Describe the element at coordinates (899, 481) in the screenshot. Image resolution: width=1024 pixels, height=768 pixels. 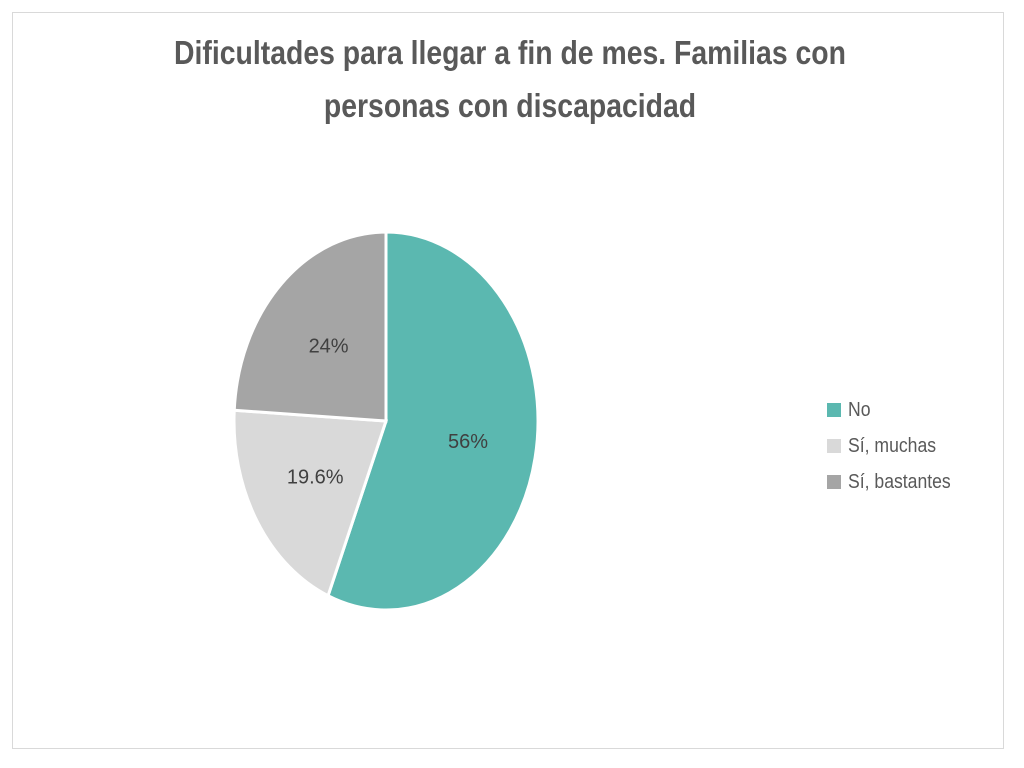
I see `legend-label-si-bastantes: Sí, bastantes` at that location.